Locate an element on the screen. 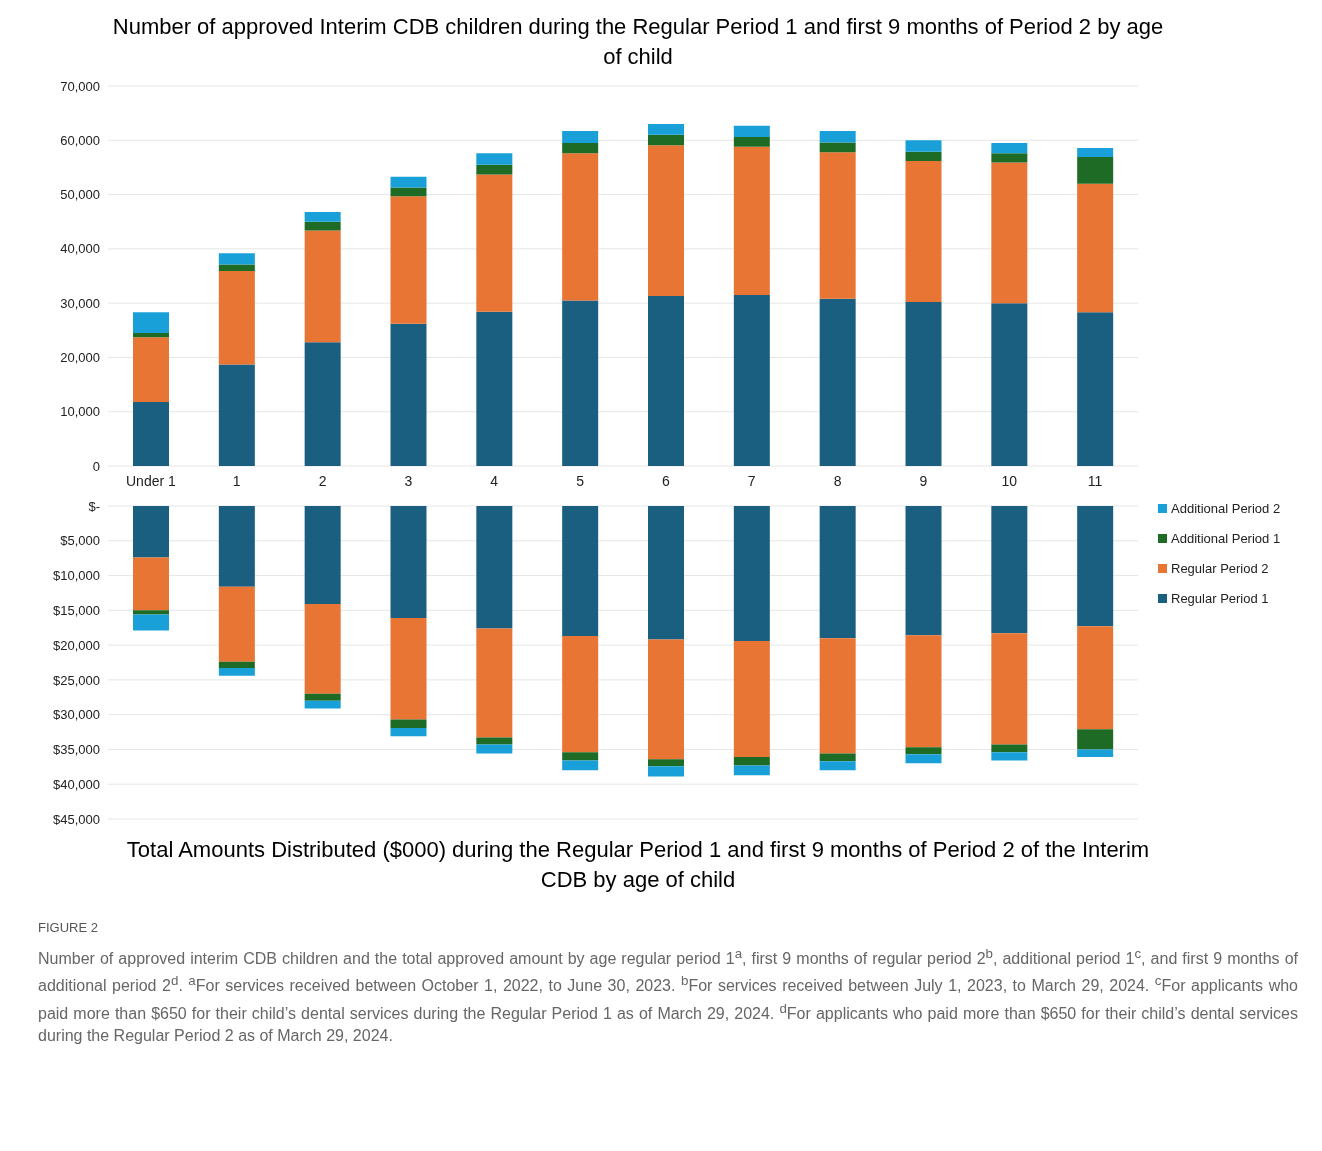  x-tick-label: 3 is located at coordinates (408, 481).